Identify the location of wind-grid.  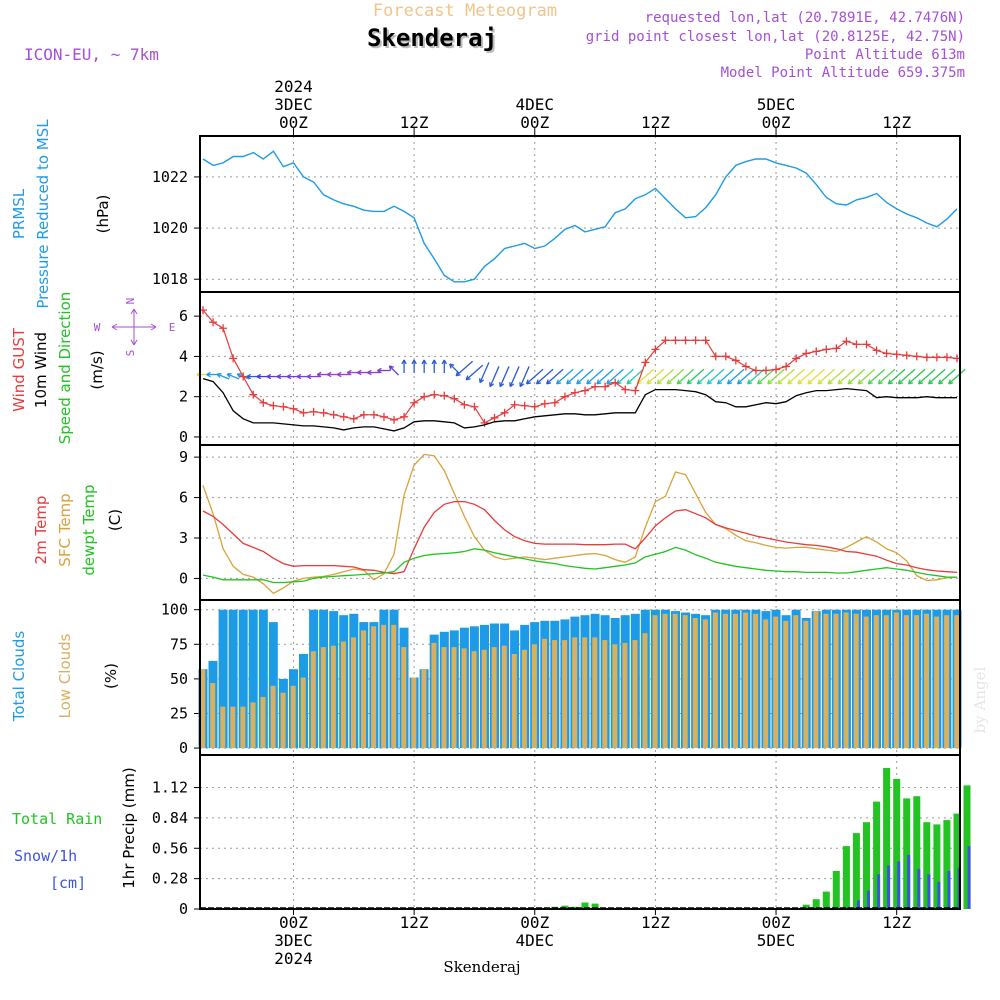
(580, 368).